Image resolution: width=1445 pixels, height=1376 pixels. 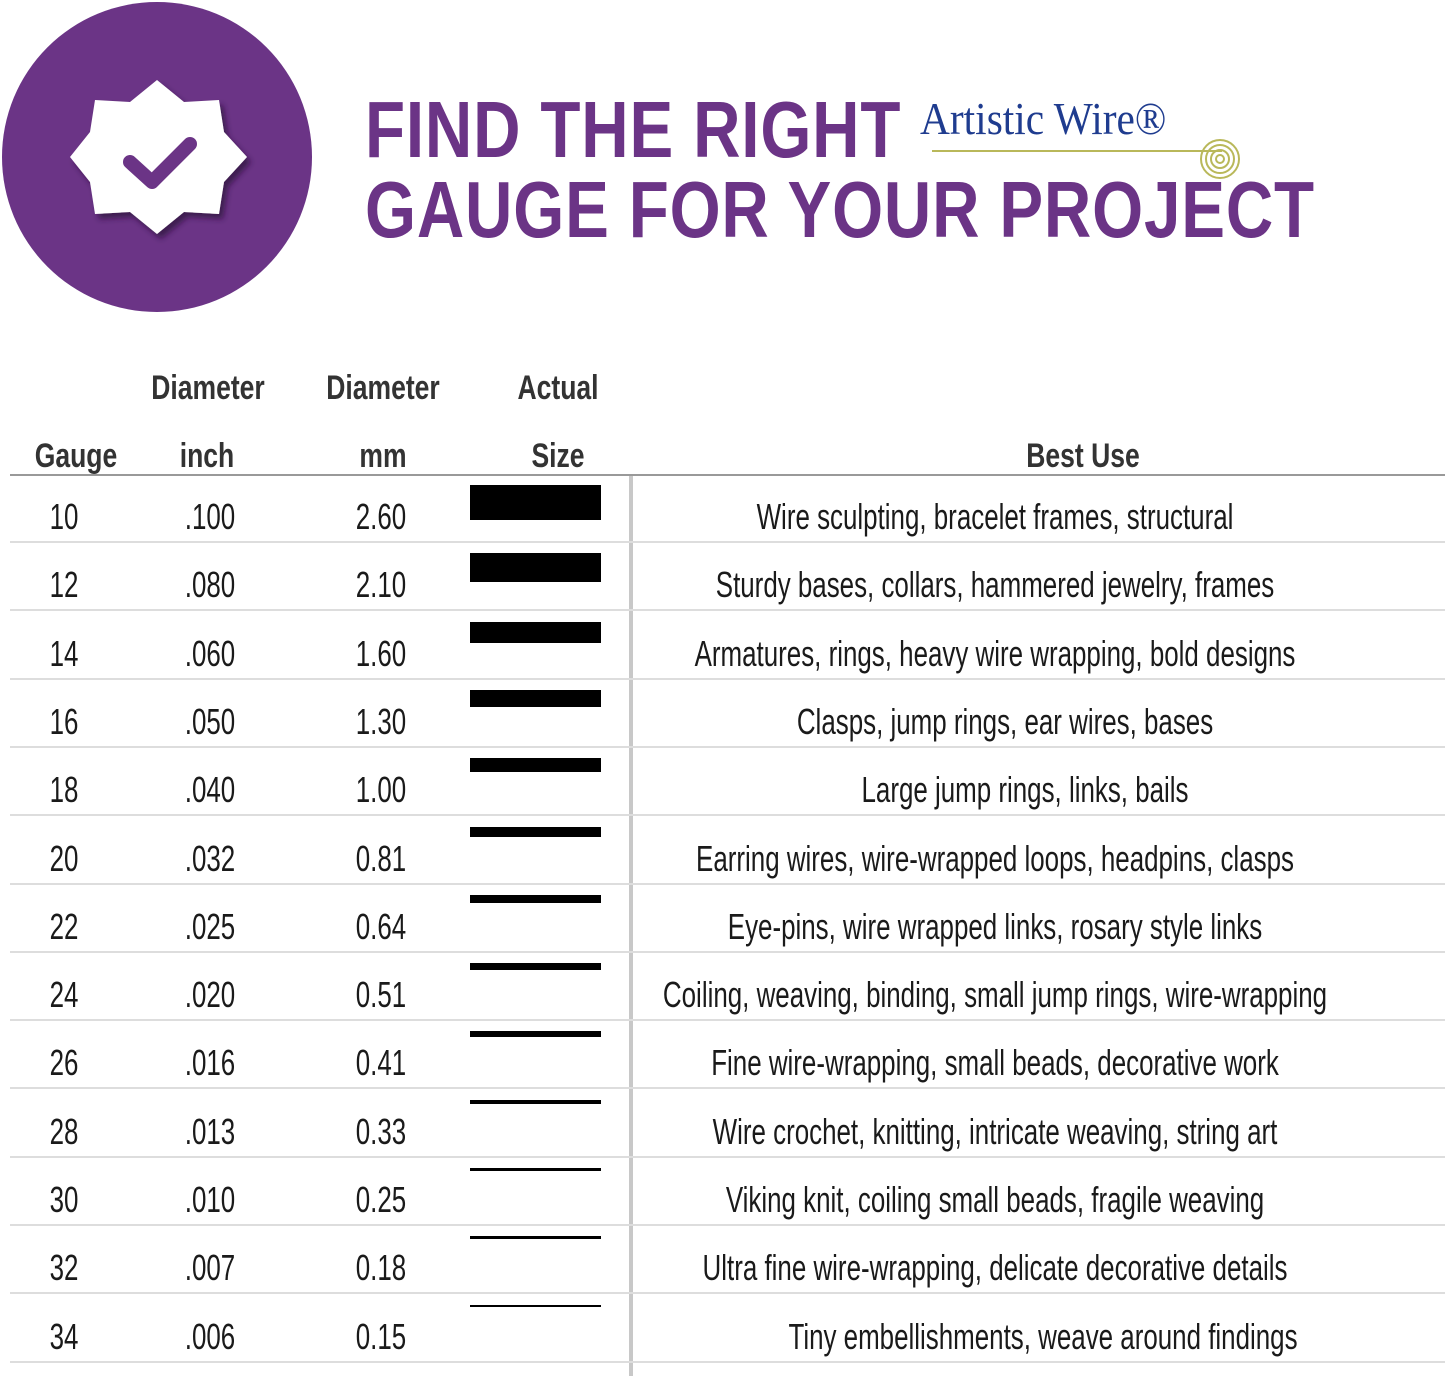 What do you see at coordinates (207, 456) in the screenshot?
I see `header-inch: inch` at bounding box center [207, 456].